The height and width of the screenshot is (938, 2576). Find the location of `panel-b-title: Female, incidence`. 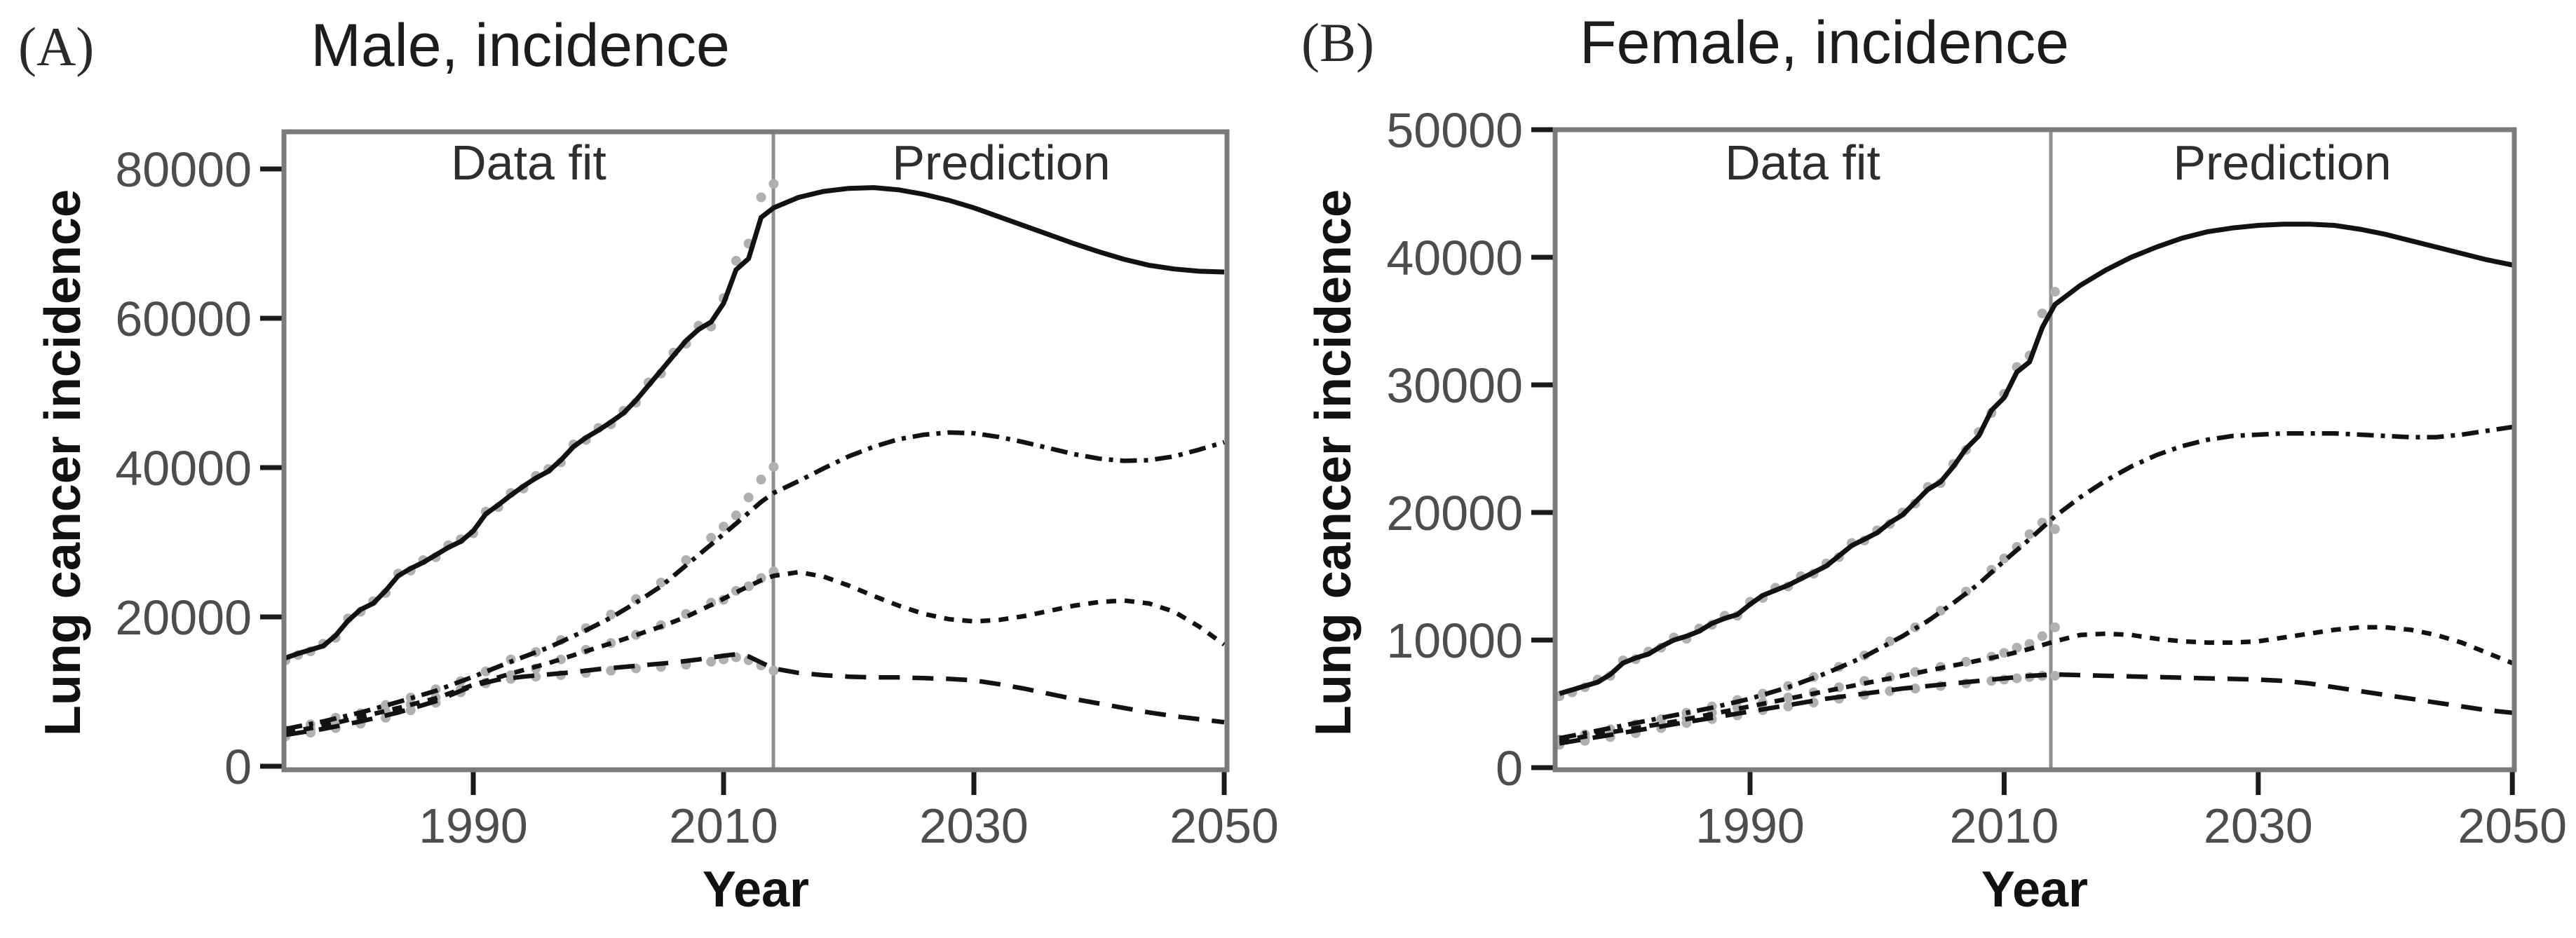

panel-b-title: Female, incidence is located at coordinates (1824, 42).